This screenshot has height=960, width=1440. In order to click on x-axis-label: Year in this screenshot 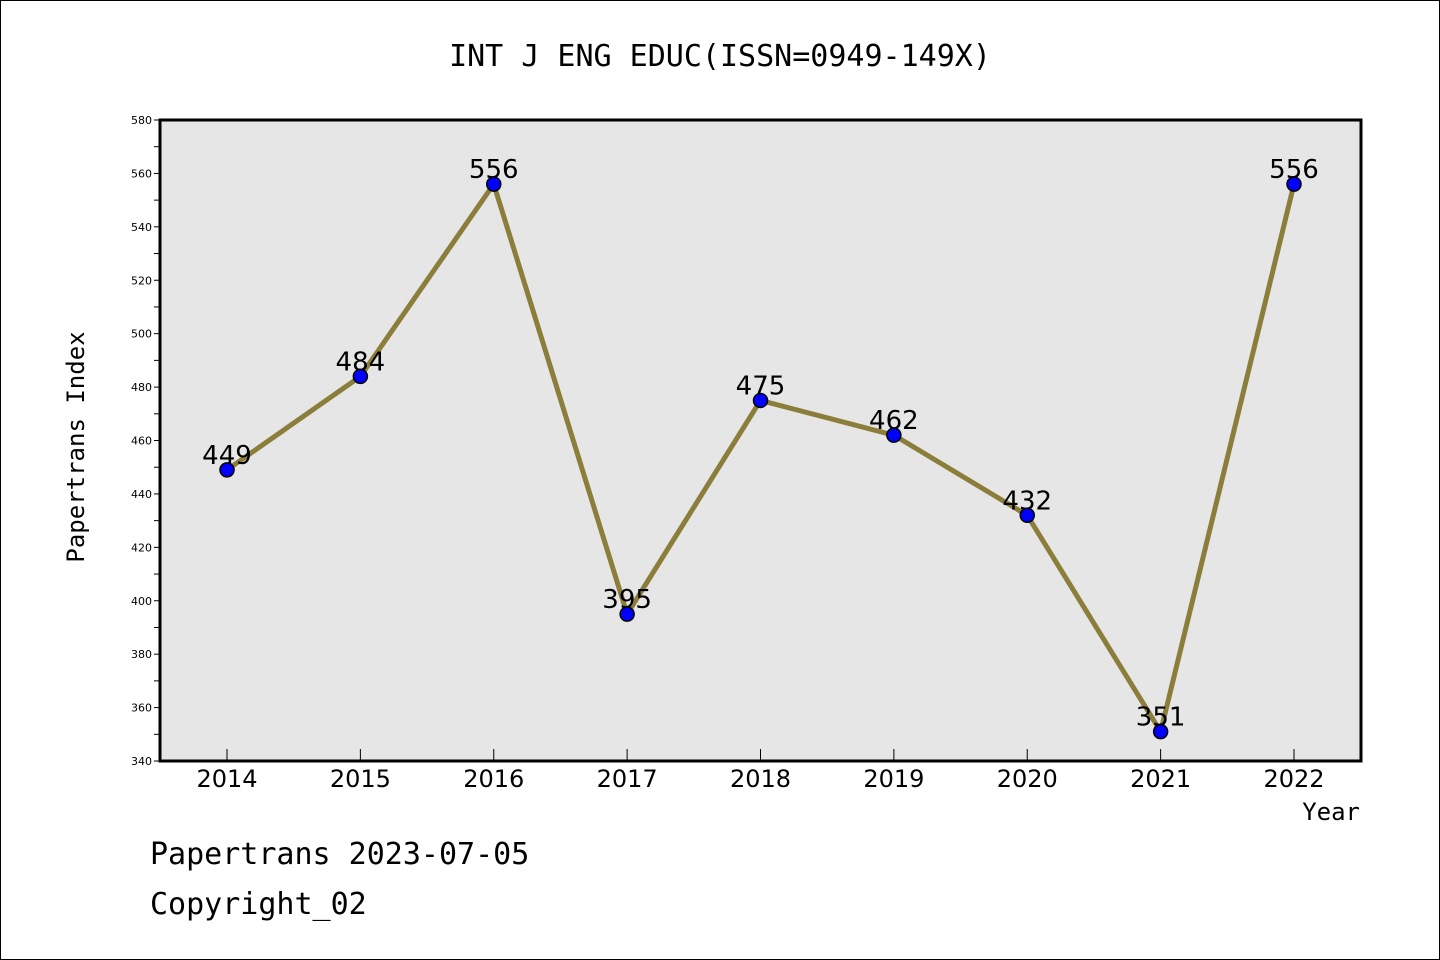, I will do `click(1331, 812)`.